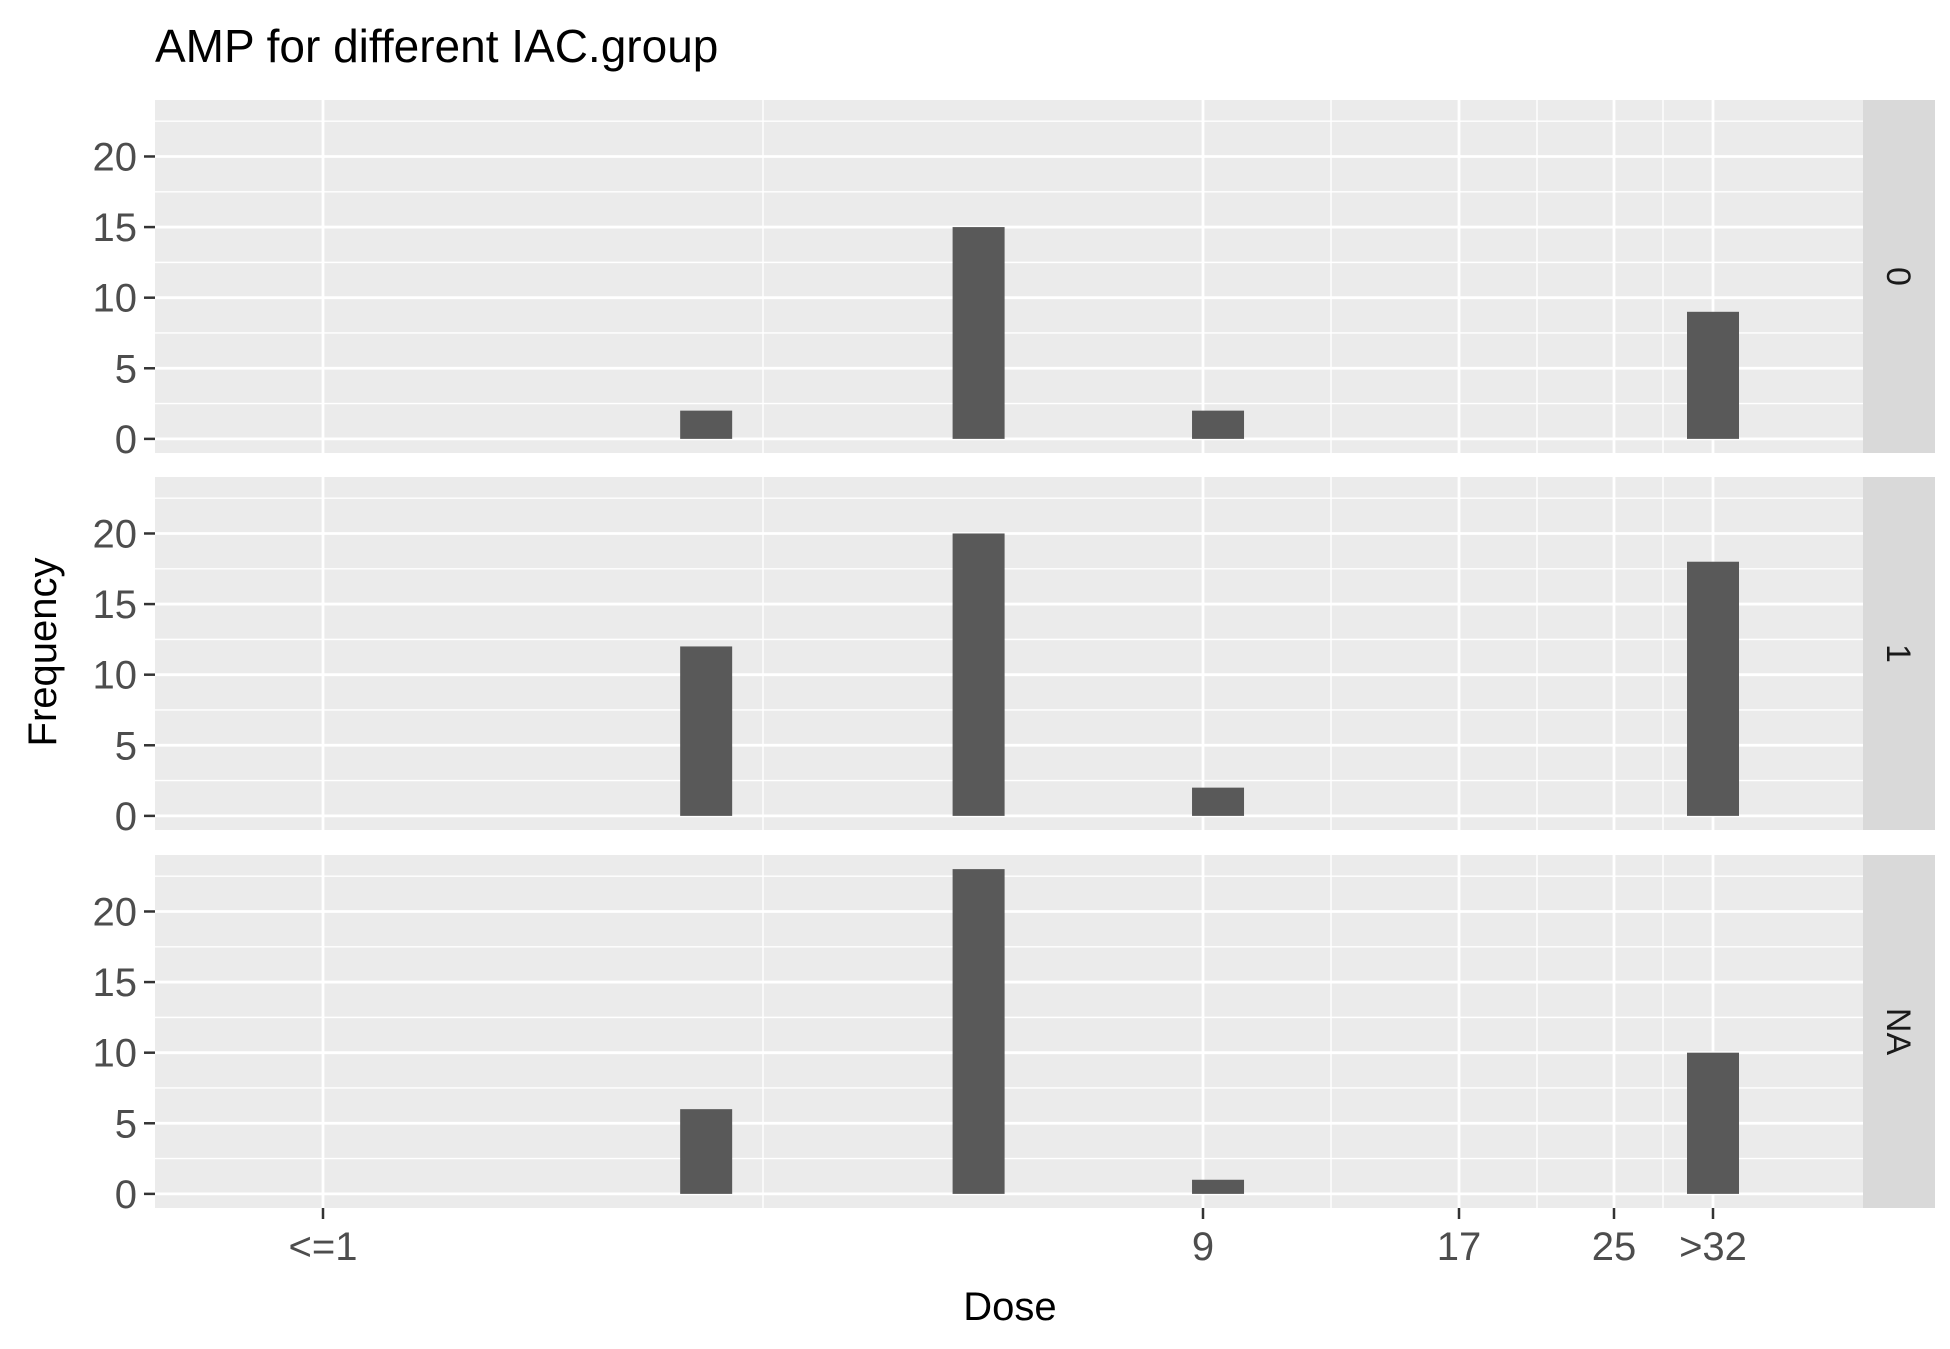 The width and height of the screenshot is (1950, 1349). What do you see at coordinates (1009, 1307) in the screenshot?
I see `x-axis-title: Dose` at bounding box center [1009, 1307].